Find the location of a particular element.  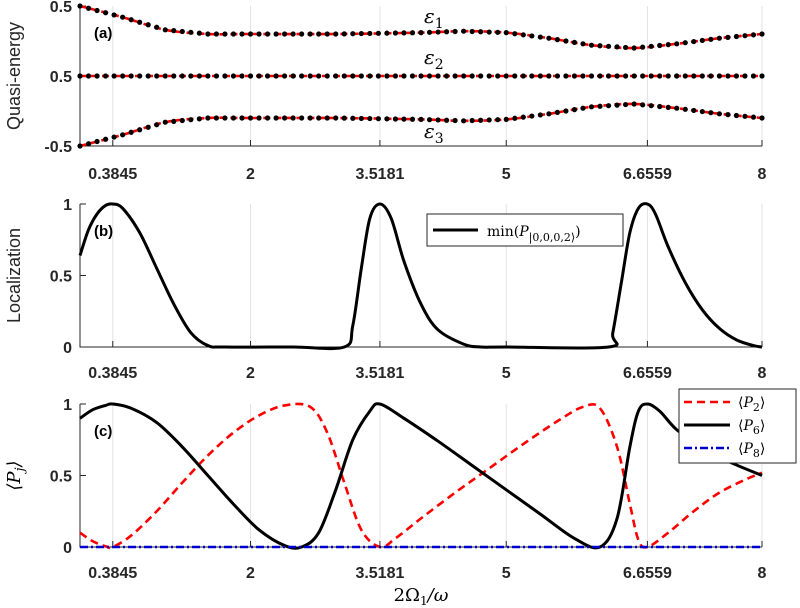

x-tick-label: 5 is located at coordinates (506, 573).